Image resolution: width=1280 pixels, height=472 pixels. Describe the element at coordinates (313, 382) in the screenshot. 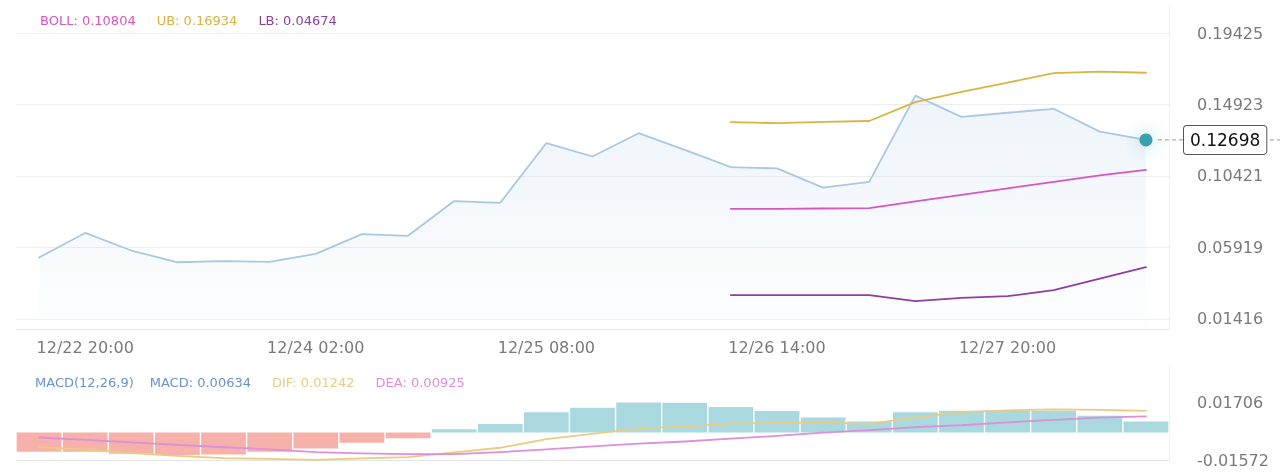

I see `text: DIF: 0.01242` at that location.